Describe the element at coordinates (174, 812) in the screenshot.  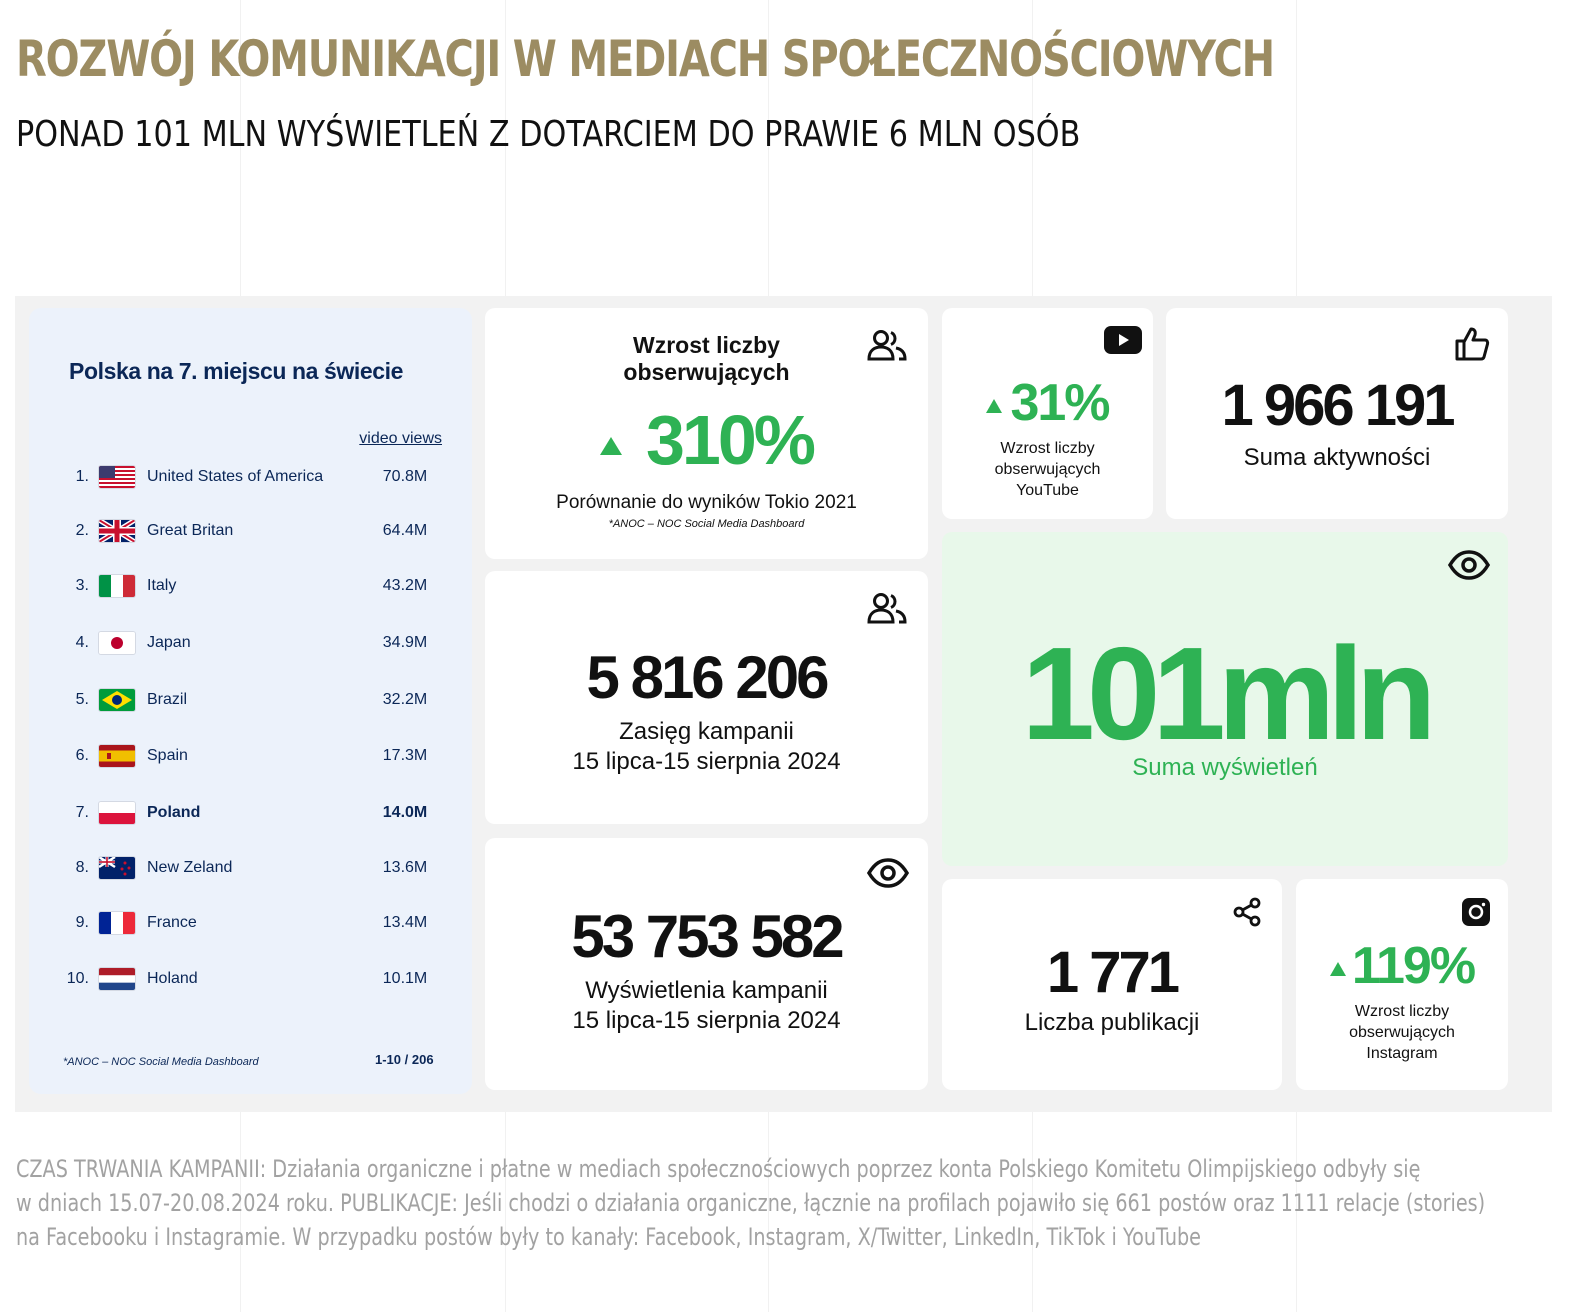
I see `country-name: Poland` at that location.